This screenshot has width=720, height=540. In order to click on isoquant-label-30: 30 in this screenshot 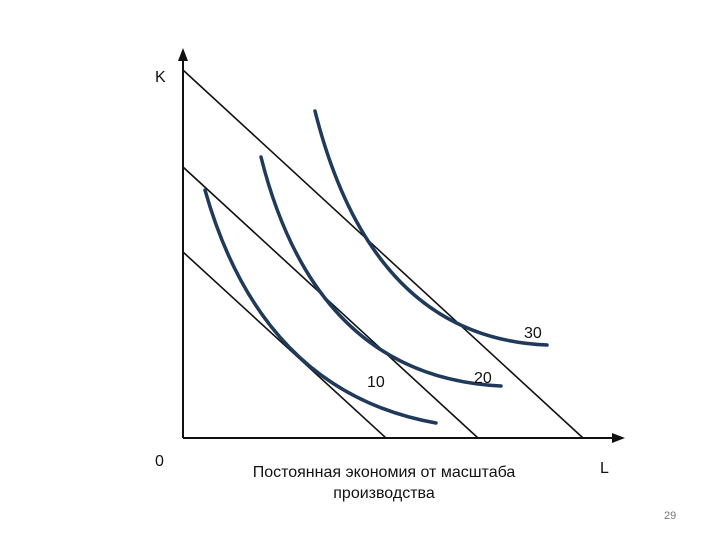, I will do `click(533, 333)`.